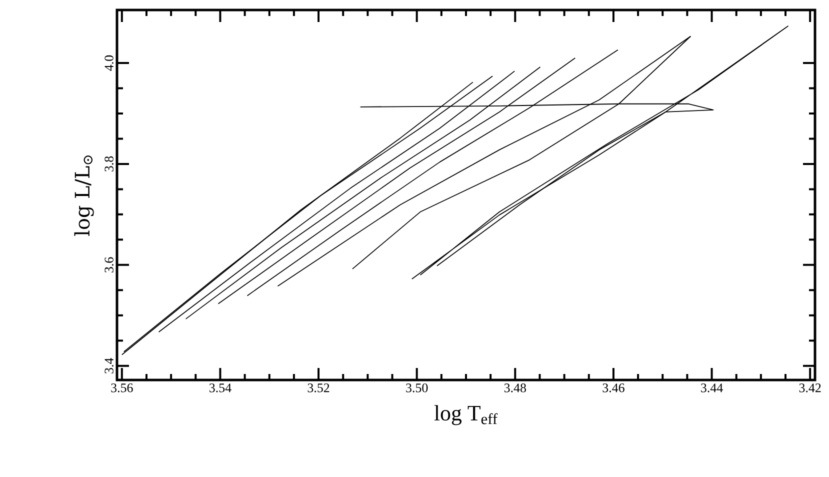 This screenshot has width=829, height=477. Describe the element at coordinates (613, 388) in the screenshot. I see `x-tick-label: 3.46` at that location.